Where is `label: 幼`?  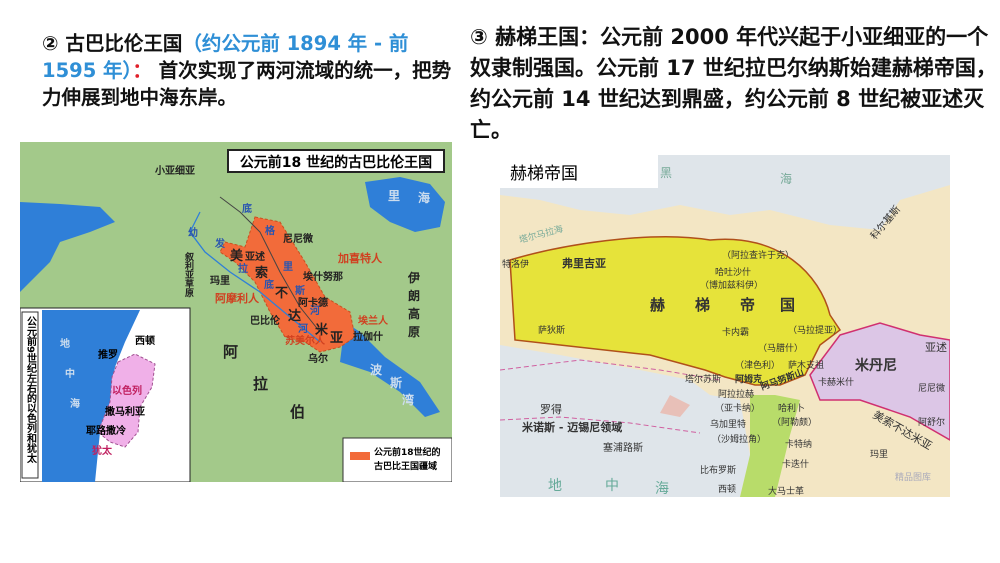
label: 幼 is located at coordinates (193, 232).